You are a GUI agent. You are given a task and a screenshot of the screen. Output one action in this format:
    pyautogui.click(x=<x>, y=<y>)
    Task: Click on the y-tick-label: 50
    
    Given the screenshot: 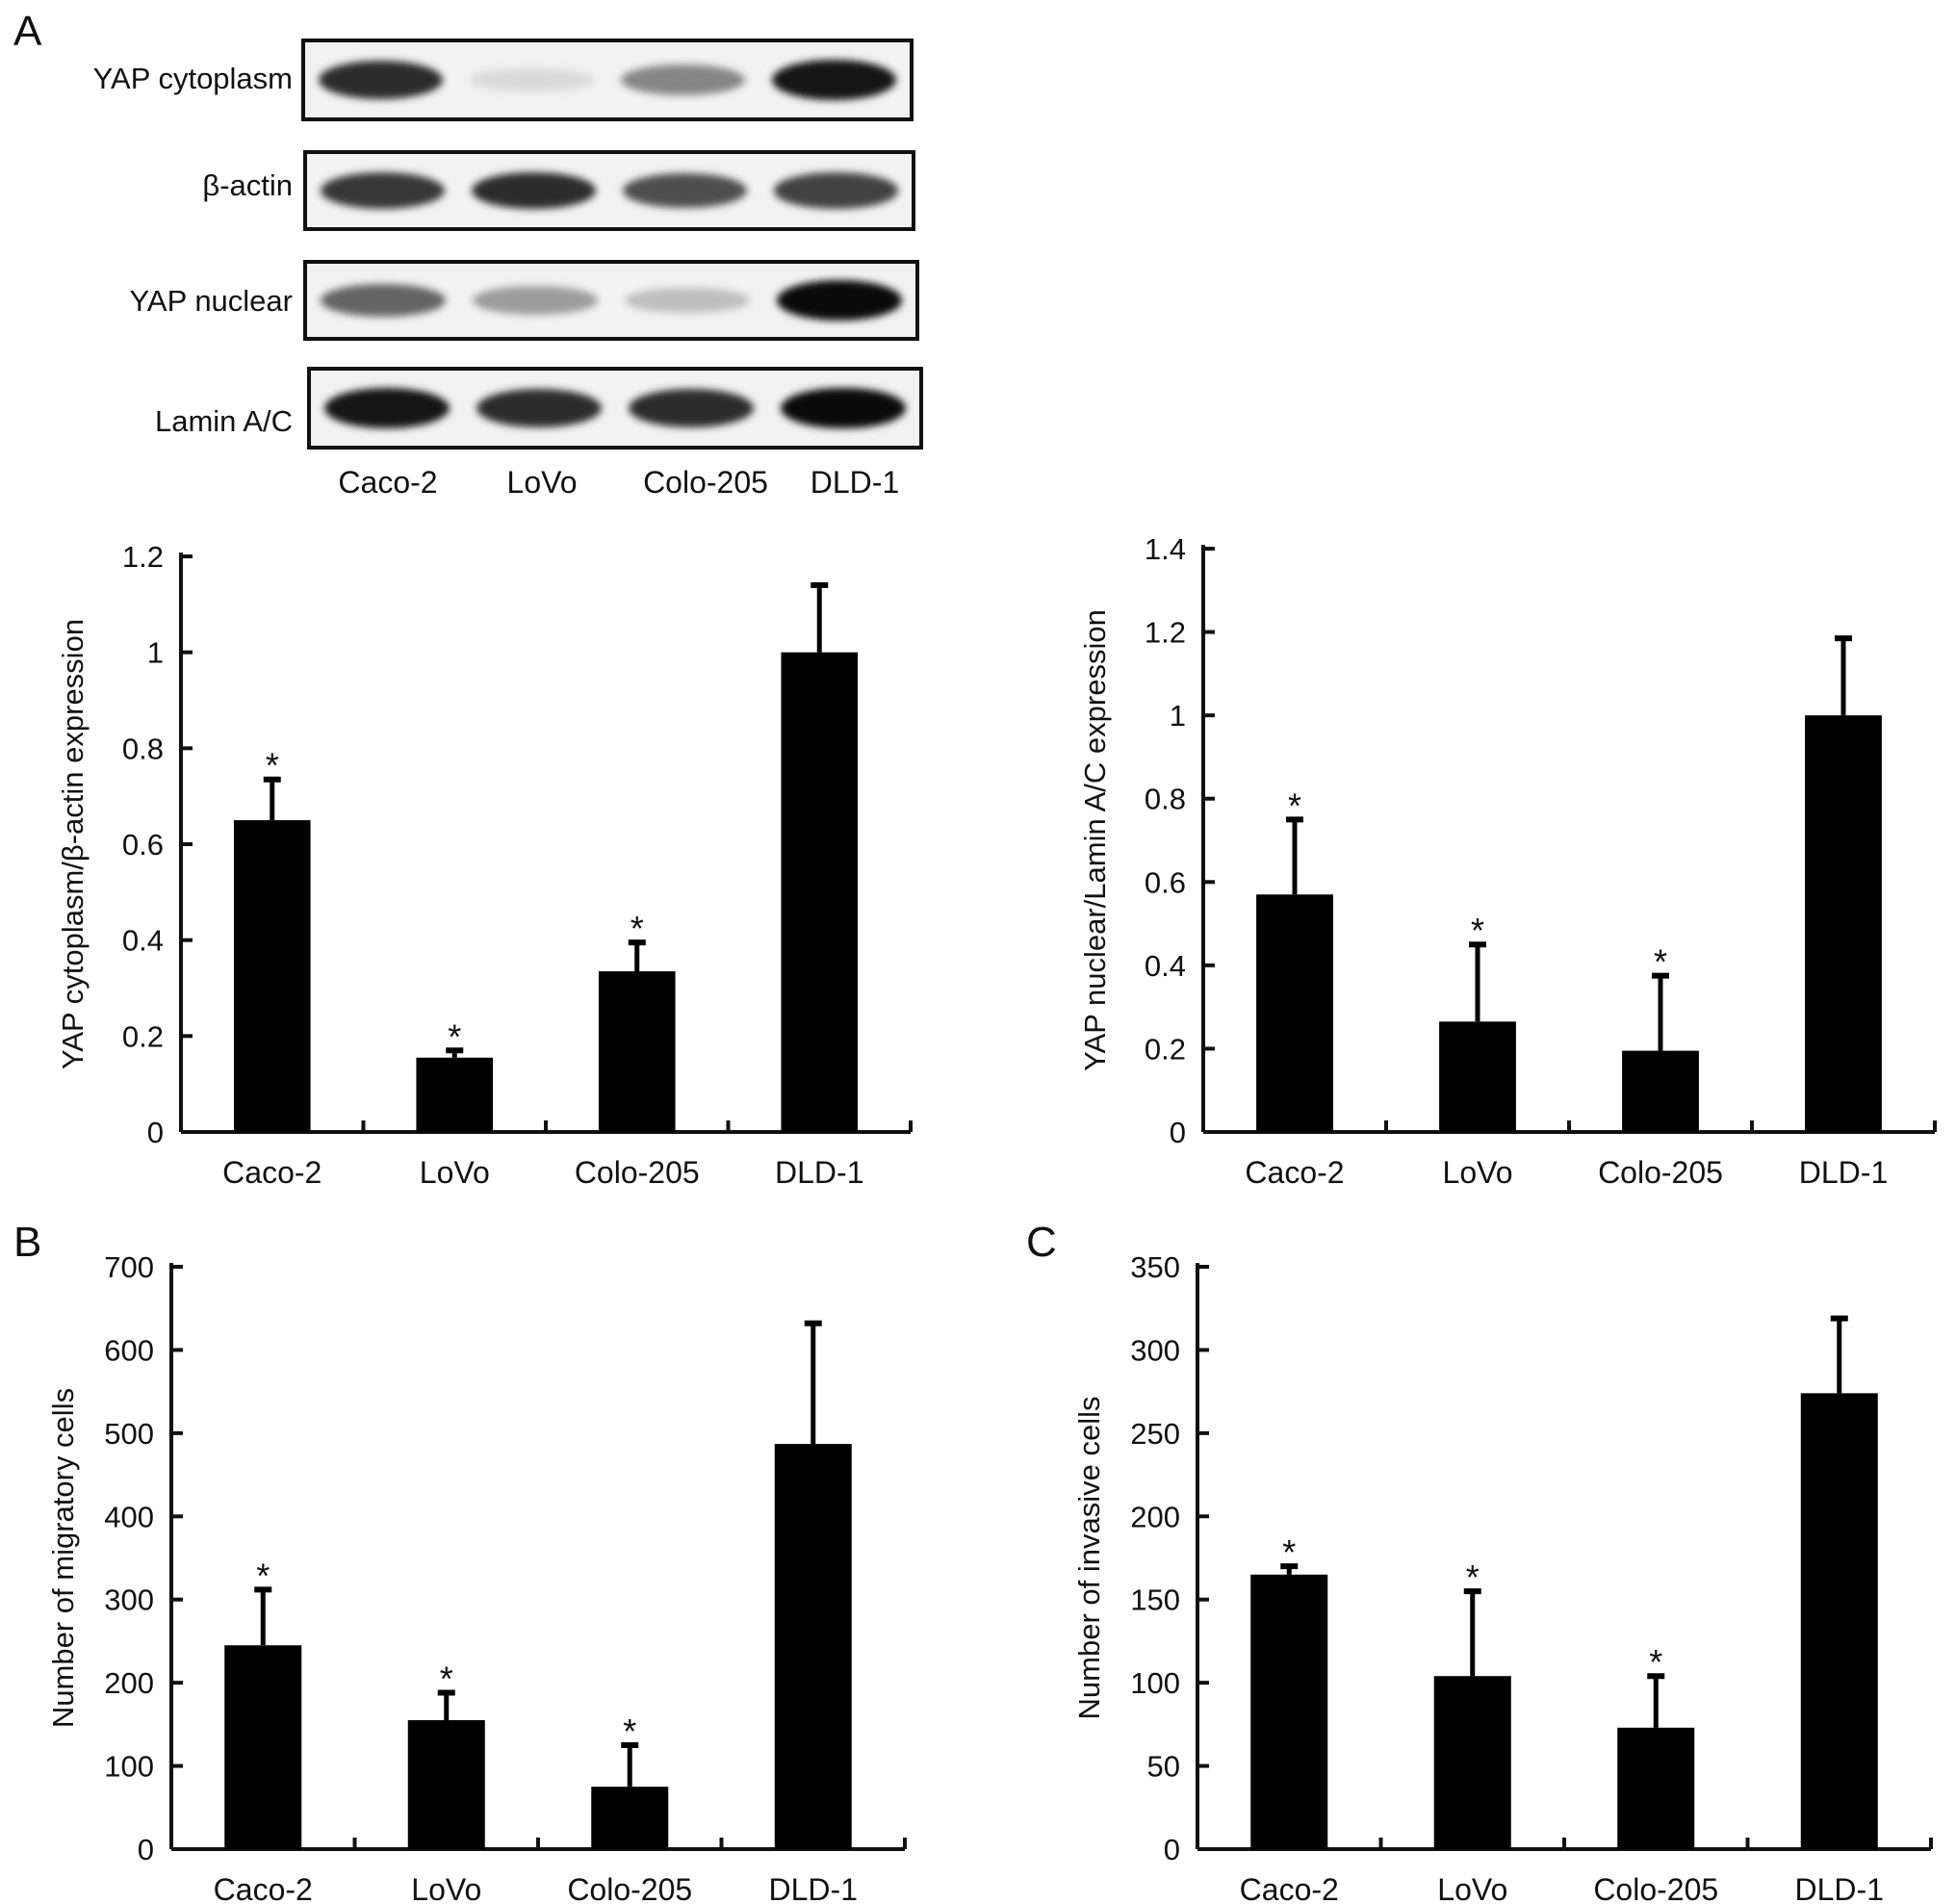 What is the action you would take?
    pyautogui.click(x=1163, y=1767)
    